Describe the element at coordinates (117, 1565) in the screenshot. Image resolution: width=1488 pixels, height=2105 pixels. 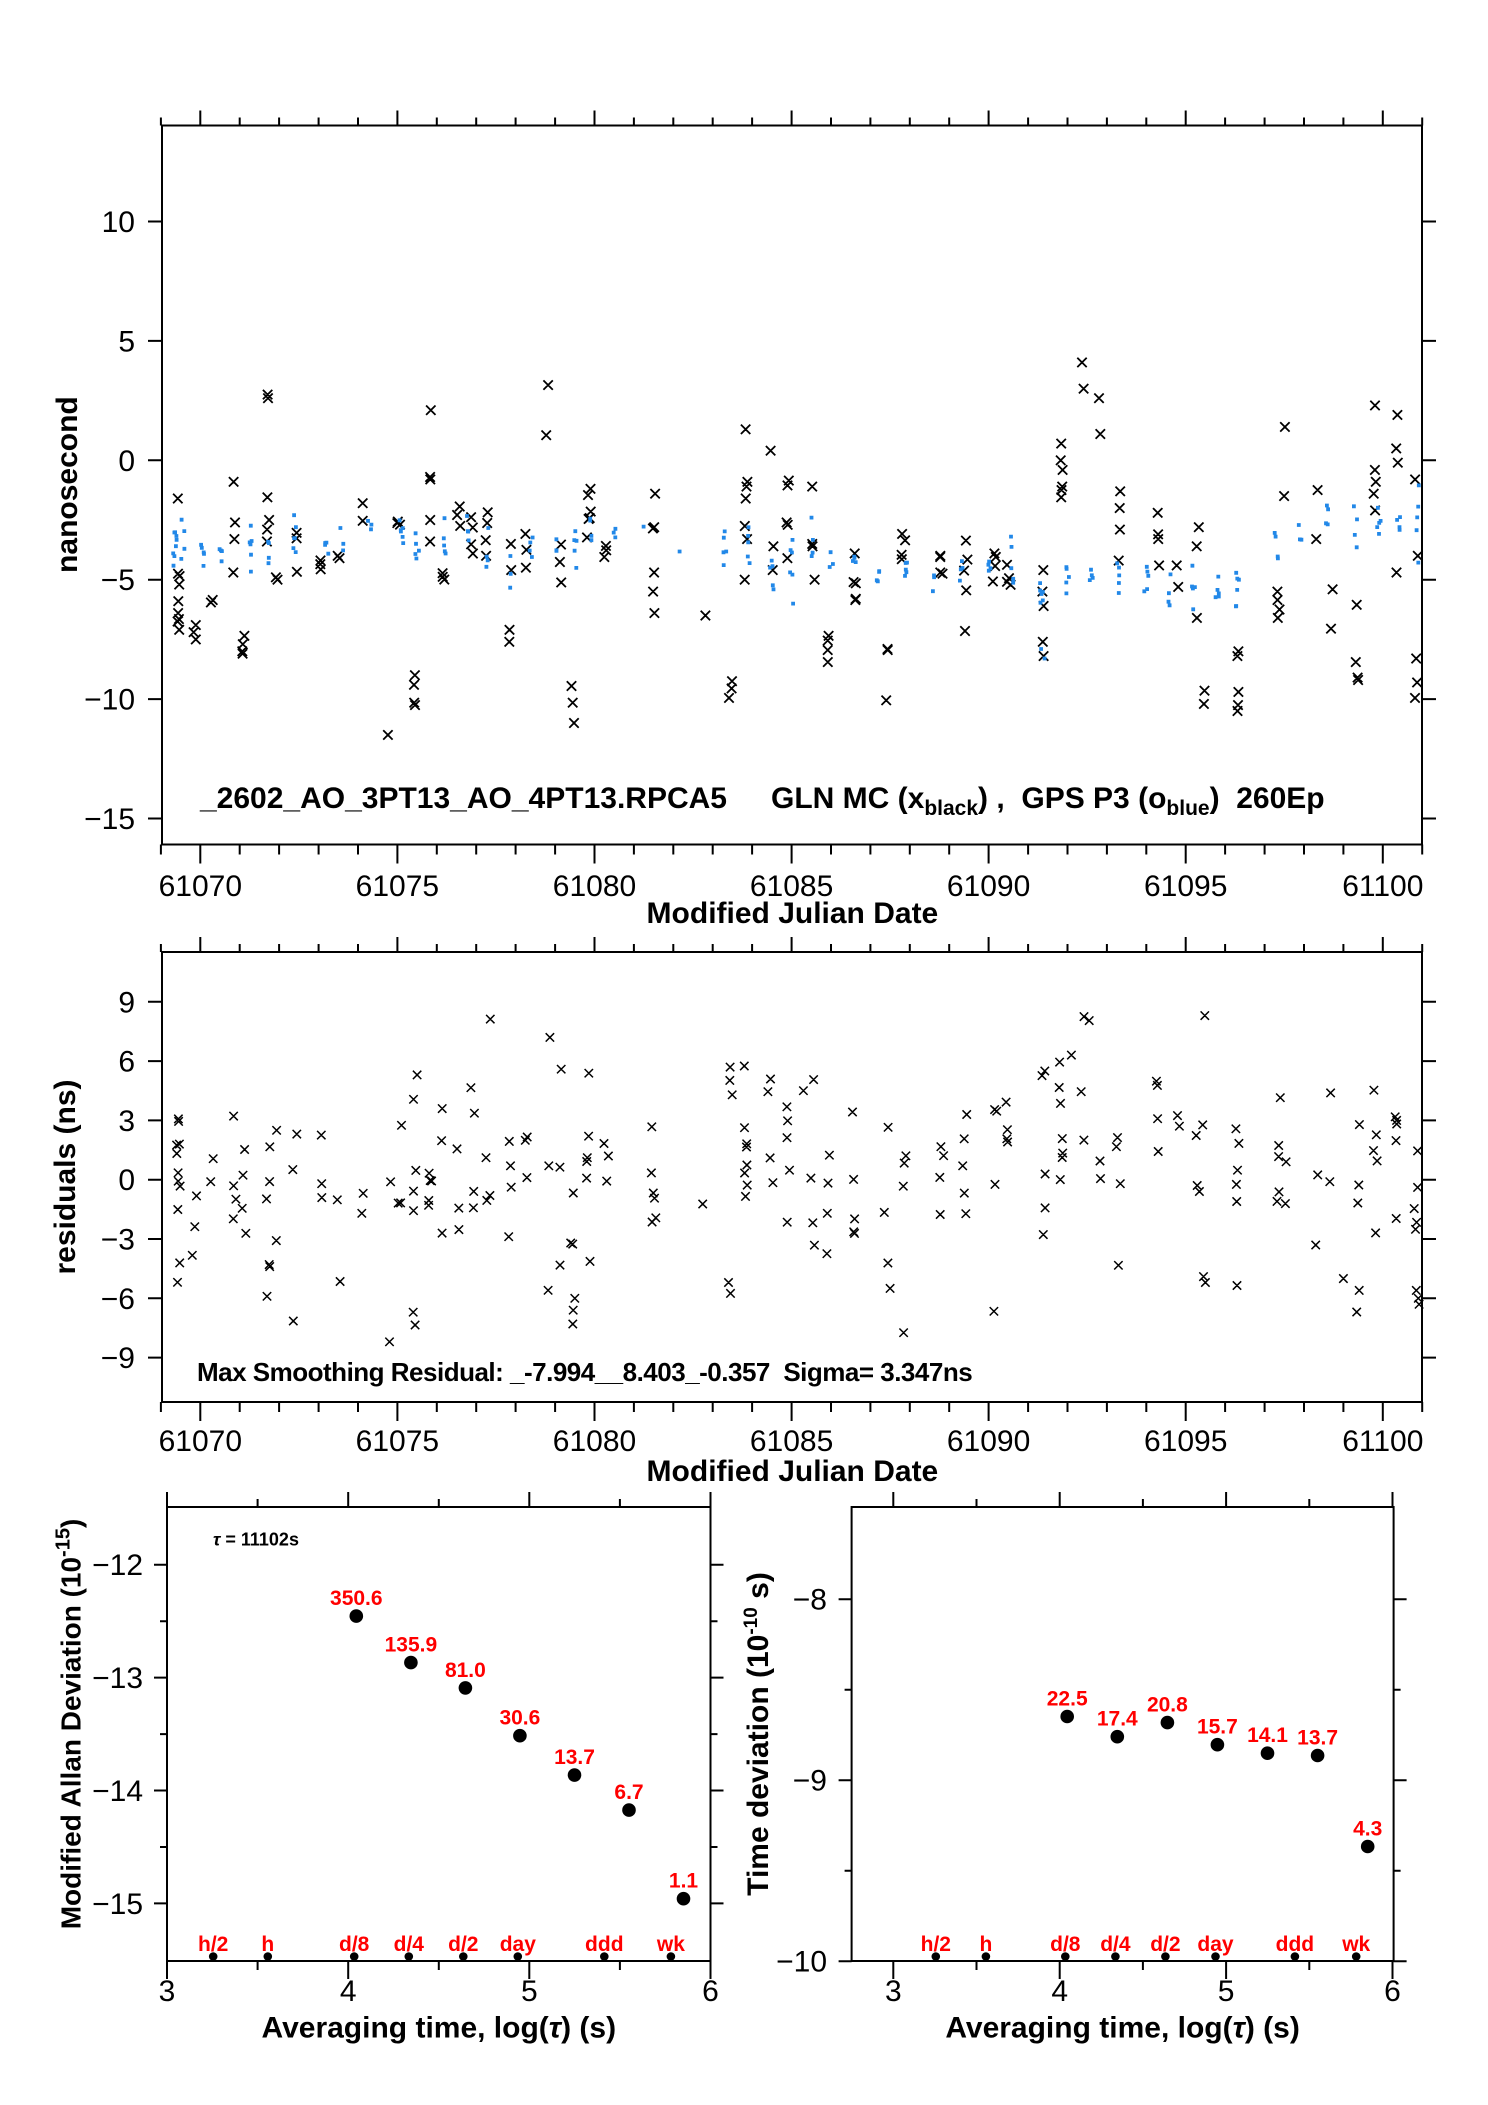
I see `svg-text: −12` at that location.